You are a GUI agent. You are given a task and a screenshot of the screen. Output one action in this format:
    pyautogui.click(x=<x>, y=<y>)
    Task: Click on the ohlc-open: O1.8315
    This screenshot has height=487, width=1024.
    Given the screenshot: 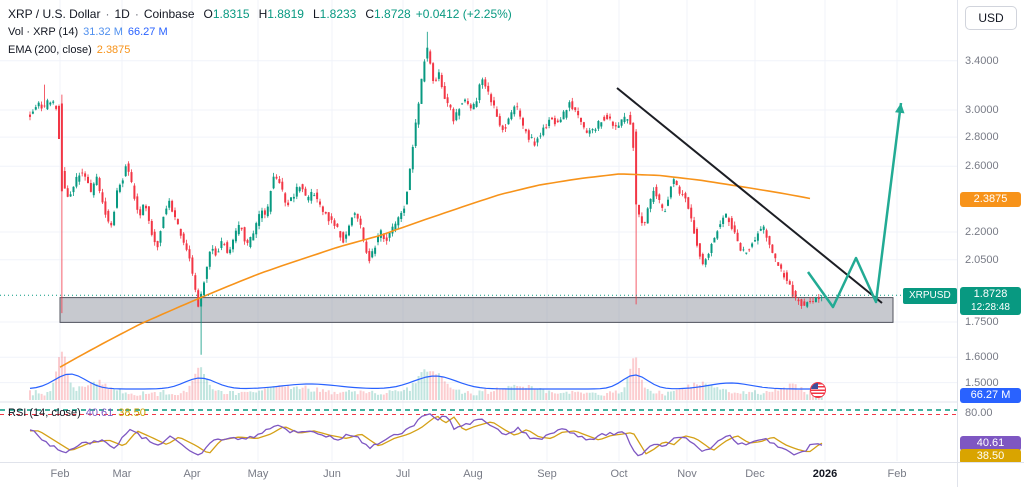 What is the action you would take?
    pyautogui.click(x=226, y=14)
    